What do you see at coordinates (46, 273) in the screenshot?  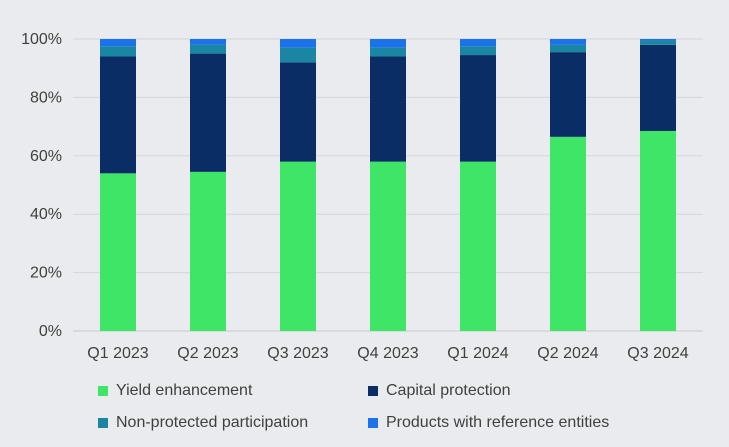 I see `y-tick-label: 20%` at bounding box center [46, 273].